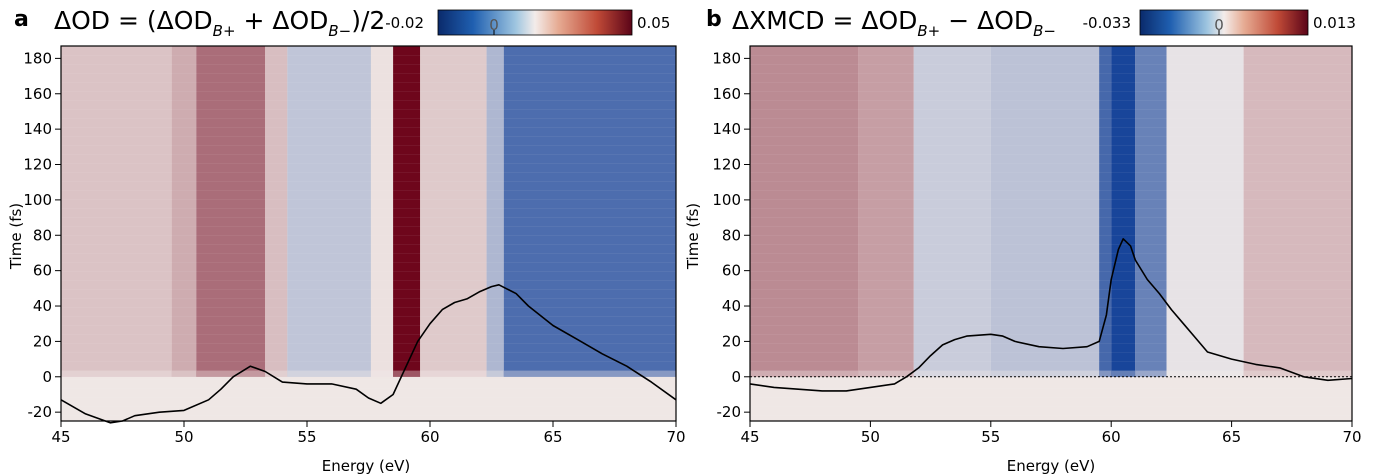  I want to click on panel-b-title: ΔXMCD = ΔODB+ − ΔODB−, so click(894, 23).